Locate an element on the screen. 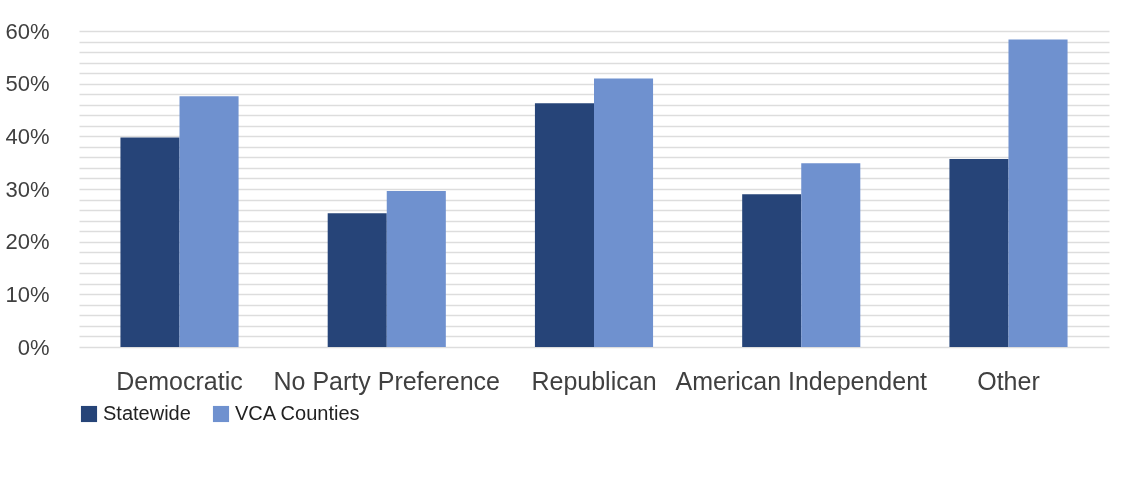 This screenshot has height=501, width=1122. legend-label: Statewide is located at coordinates (147, 413).